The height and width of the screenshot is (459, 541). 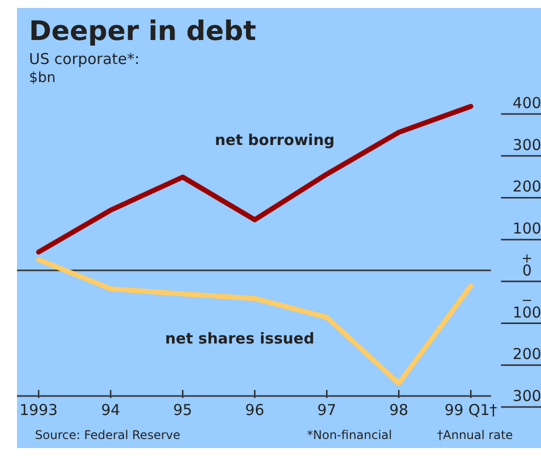 What do you see at coordinates (526, 307) in the screenshot?
I see `y-tick-label: − 100` at bounding box center [526, 307].